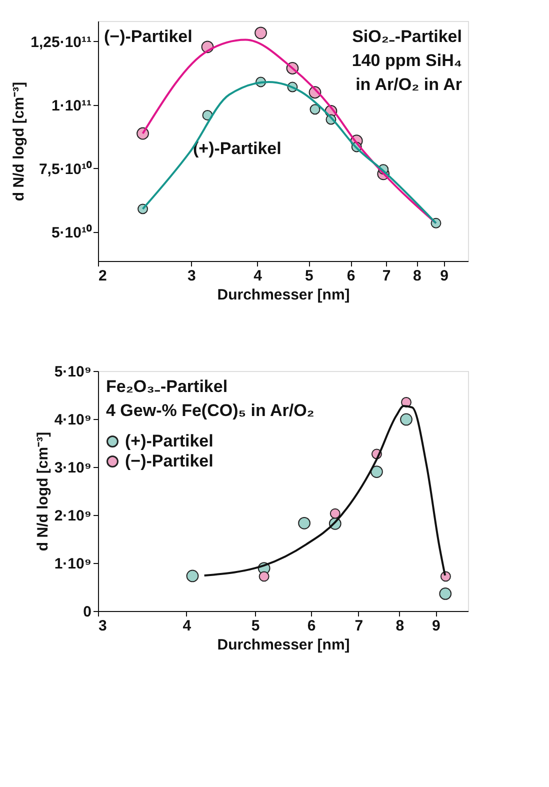  I want to click on y-tick-label: 4·10⁹, so click(73, 420).